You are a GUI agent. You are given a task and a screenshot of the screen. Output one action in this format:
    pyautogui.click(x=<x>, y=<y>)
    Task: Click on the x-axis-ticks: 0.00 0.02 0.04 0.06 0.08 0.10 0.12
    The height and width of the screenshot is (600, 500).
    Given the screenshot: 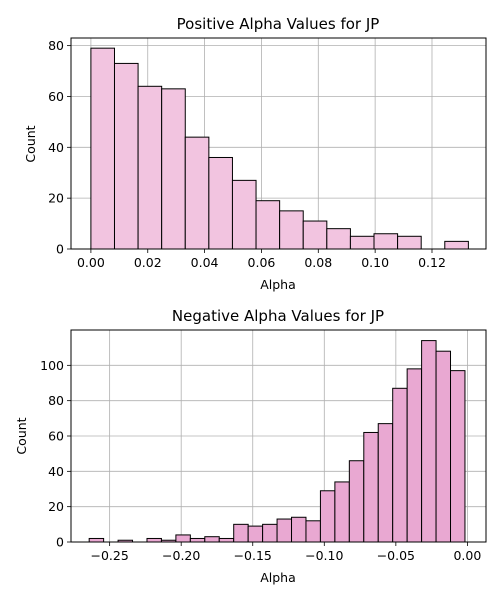 What is the action you would take?
    pyautogui.click(x=261, y=259)
    